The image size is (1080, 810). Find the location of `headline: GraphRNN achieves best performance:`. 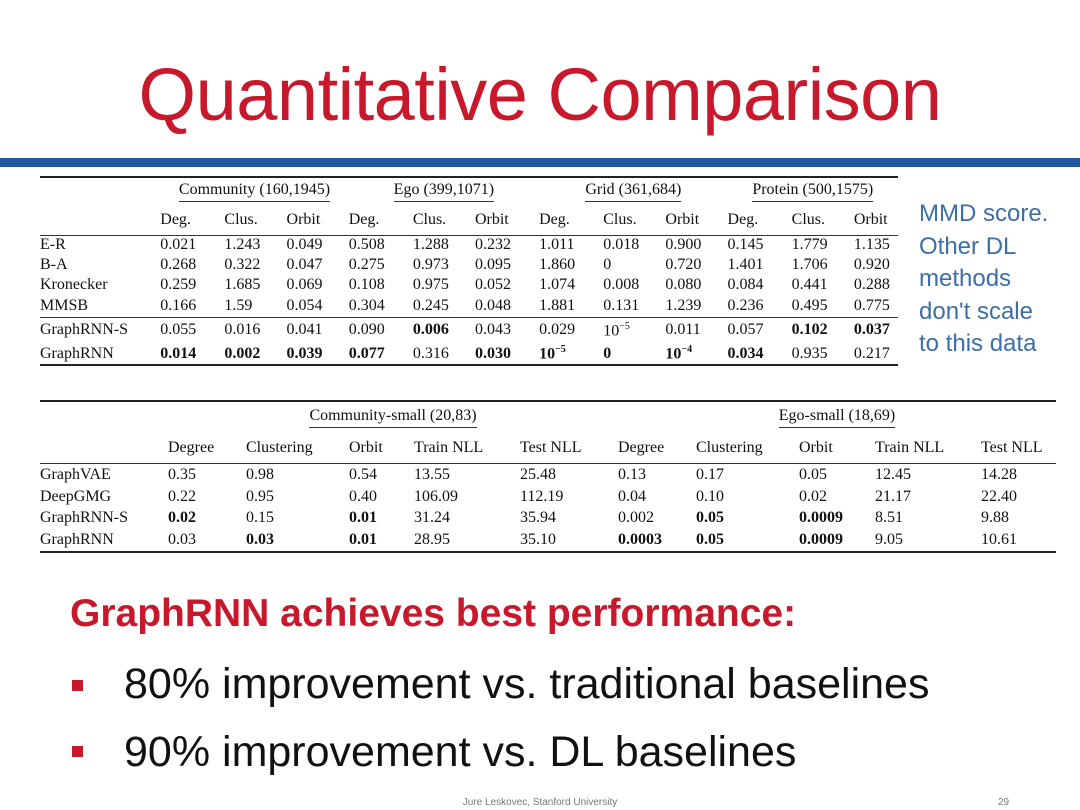

headline: GraphRNN achieves best performance: is located at coordinates (433, 613).